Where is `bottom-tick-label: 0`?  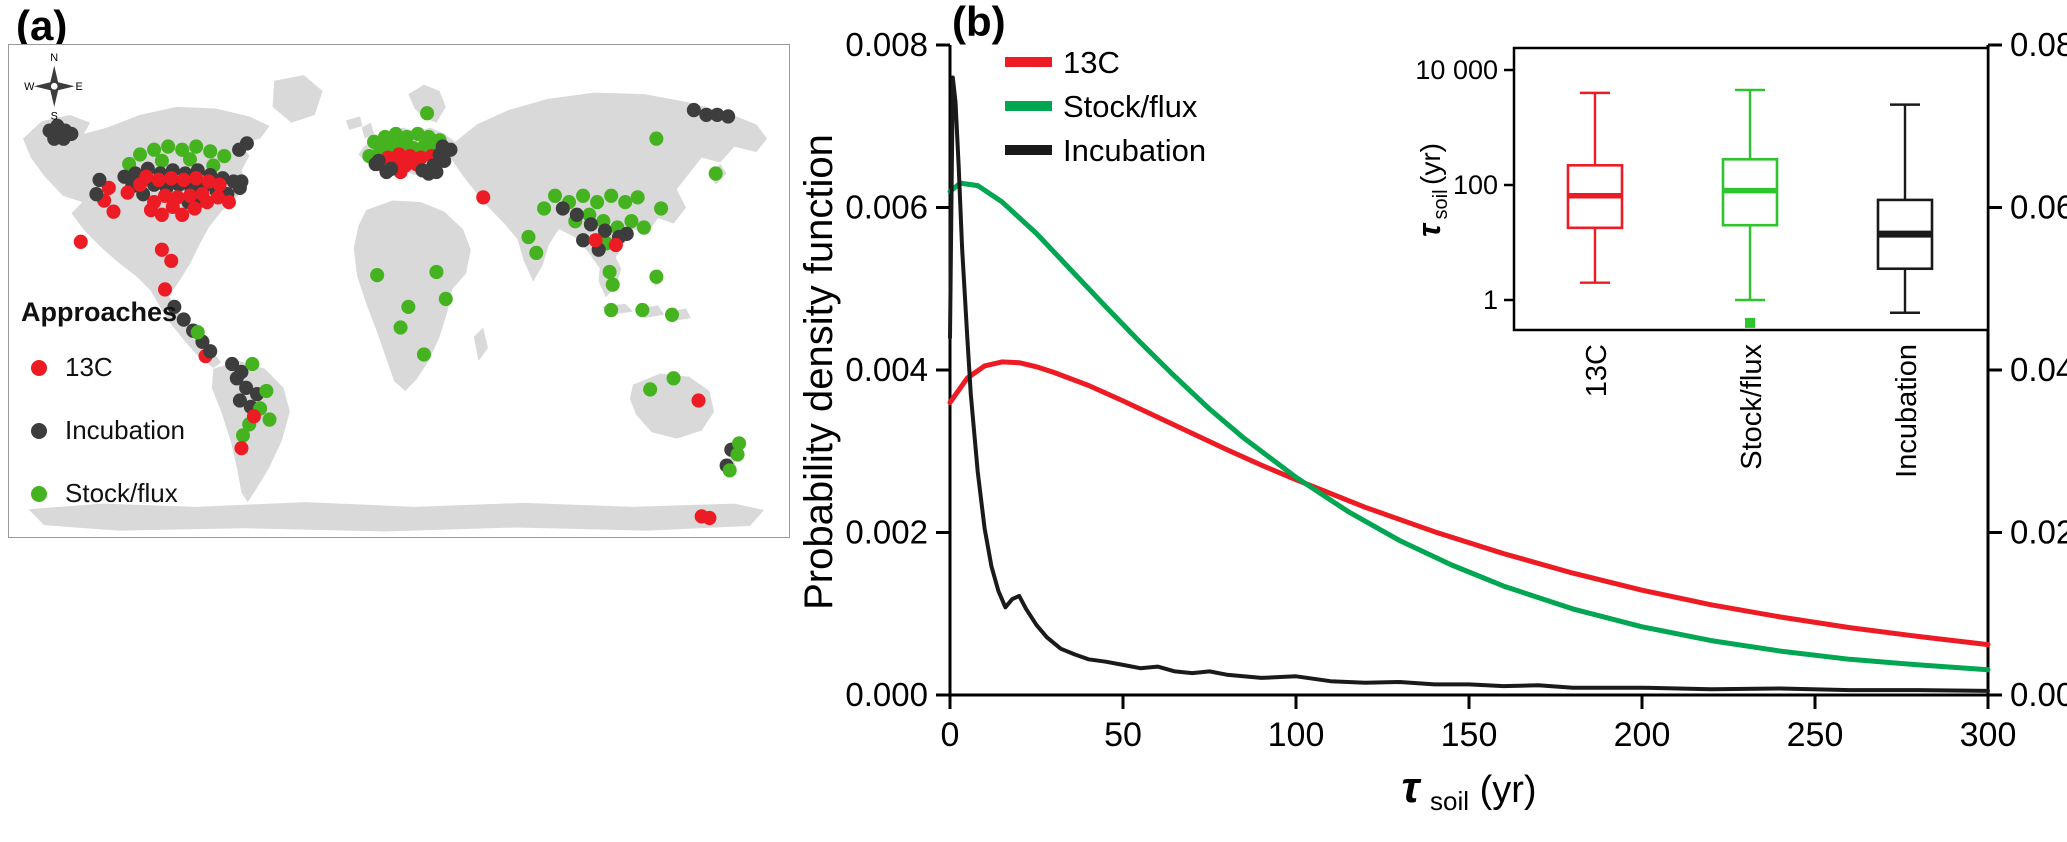
bottom-tick-label: 0 is located at coordinates (950, 735).